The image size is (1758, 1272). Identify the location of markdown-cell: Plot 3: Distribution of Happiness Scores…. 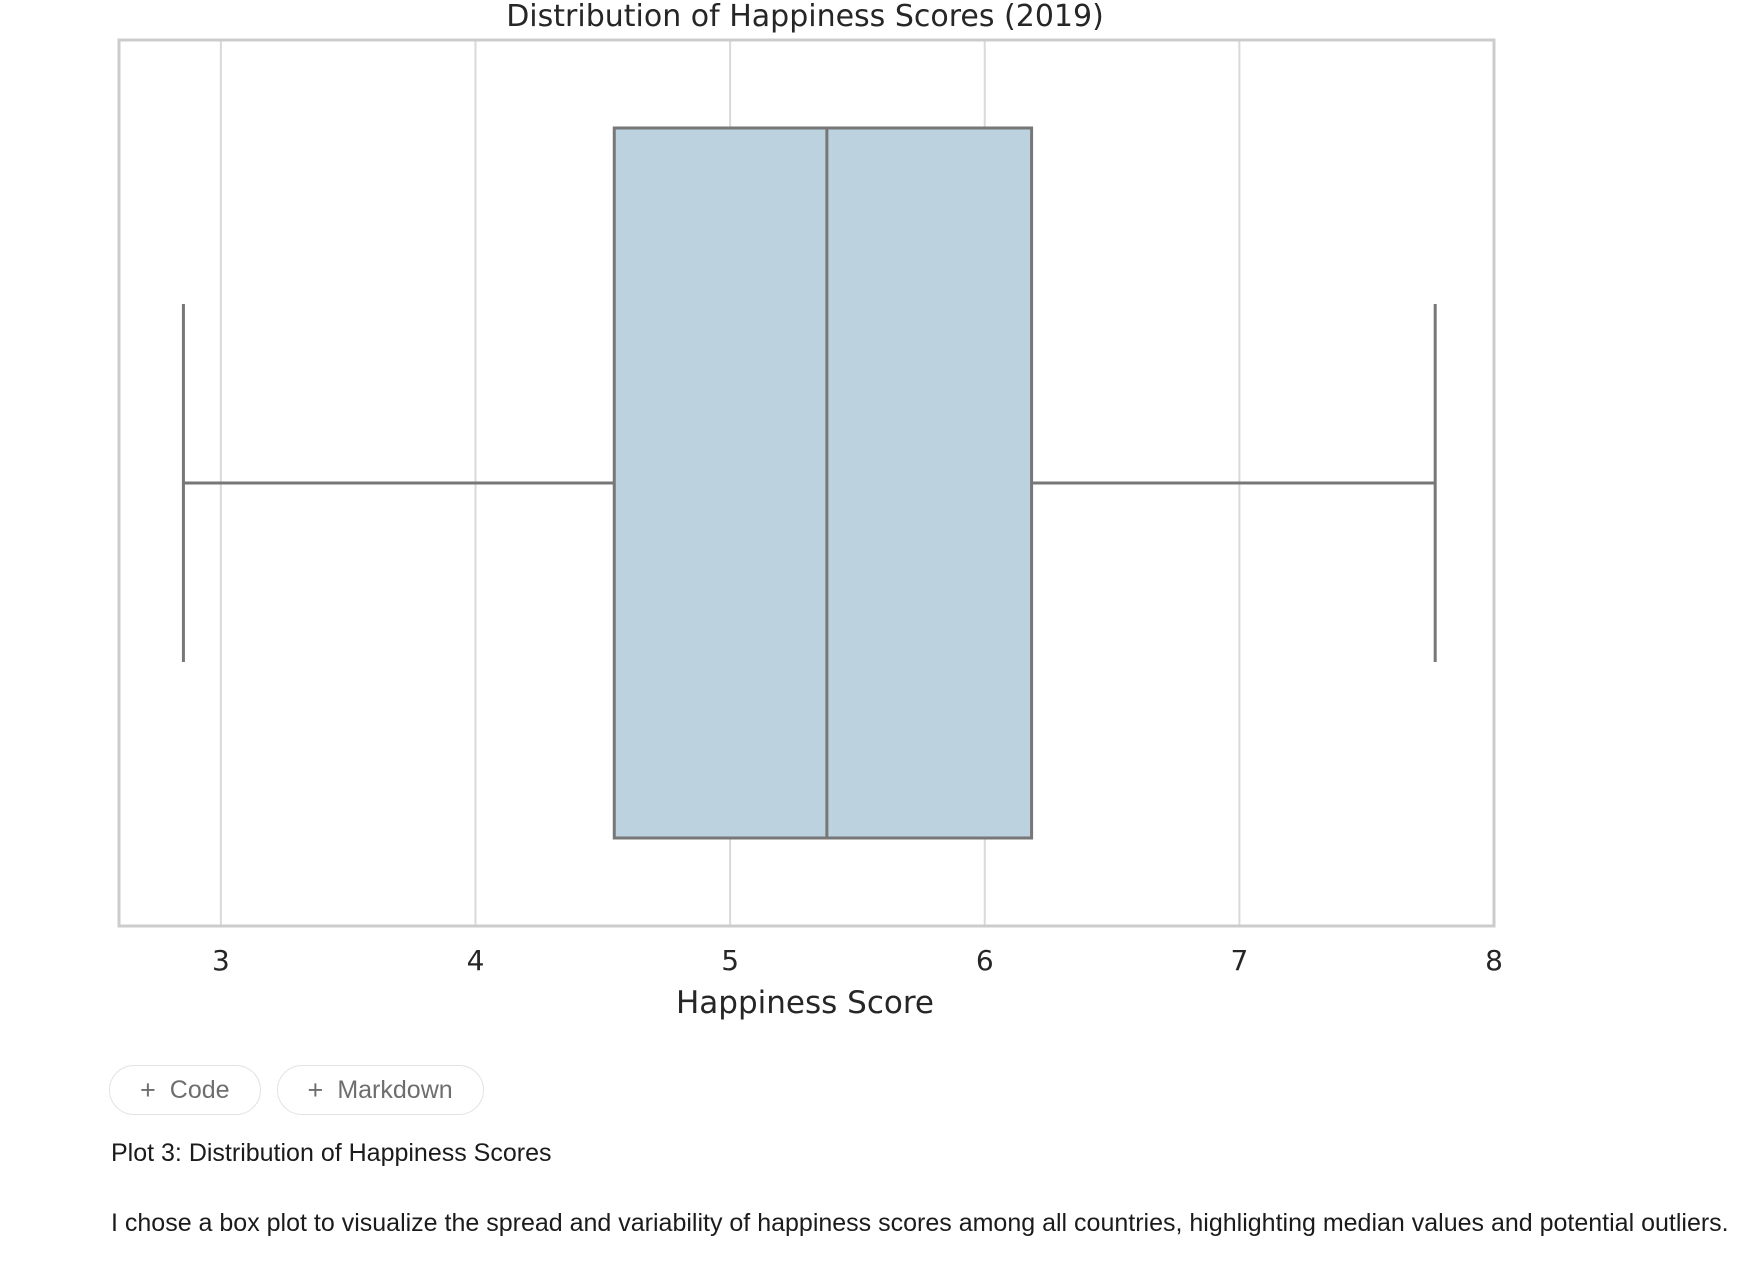
(926, 1189).